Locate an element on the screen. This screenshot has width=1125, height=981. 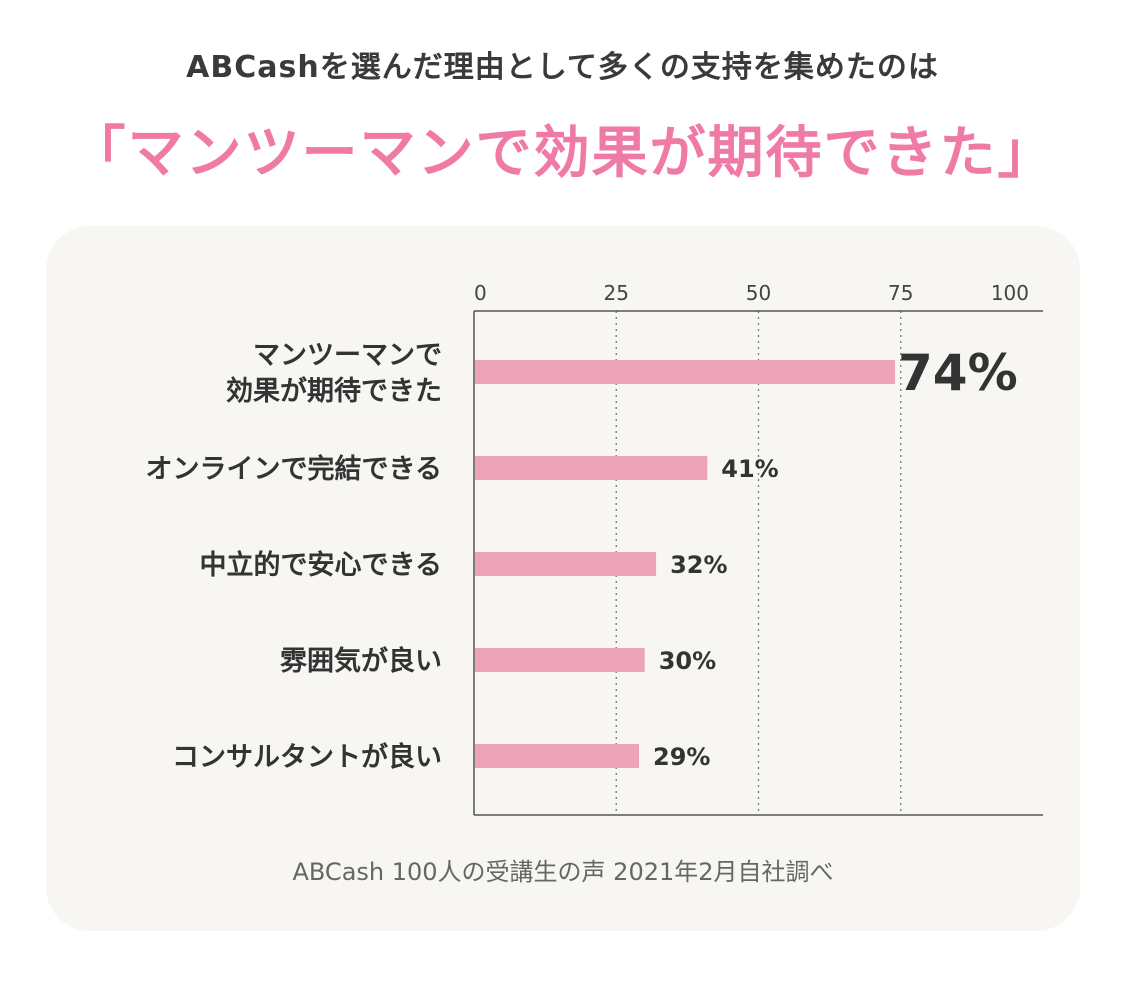
category-label-0-1: 効果が期待できた is located at coordinates (334, 391).